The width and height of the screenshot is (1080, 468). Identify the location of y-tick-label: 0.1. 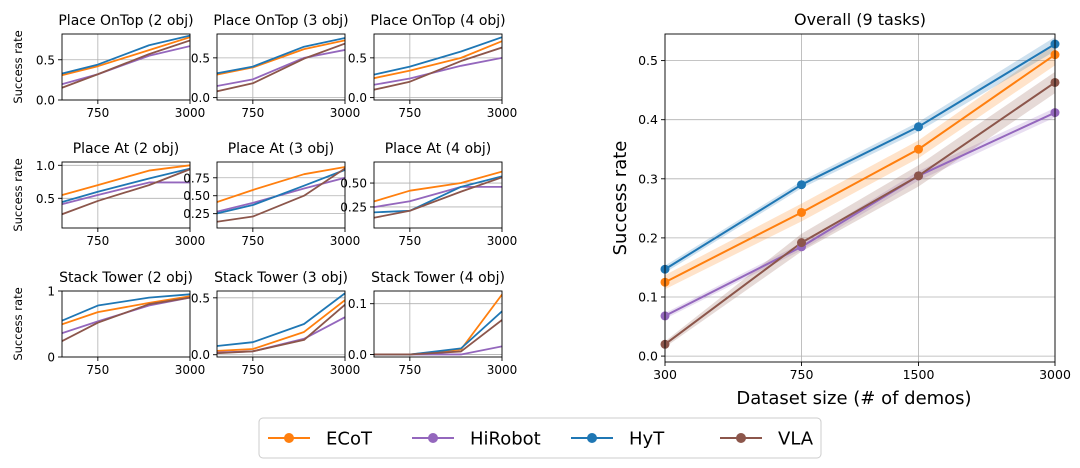
(648, 296).